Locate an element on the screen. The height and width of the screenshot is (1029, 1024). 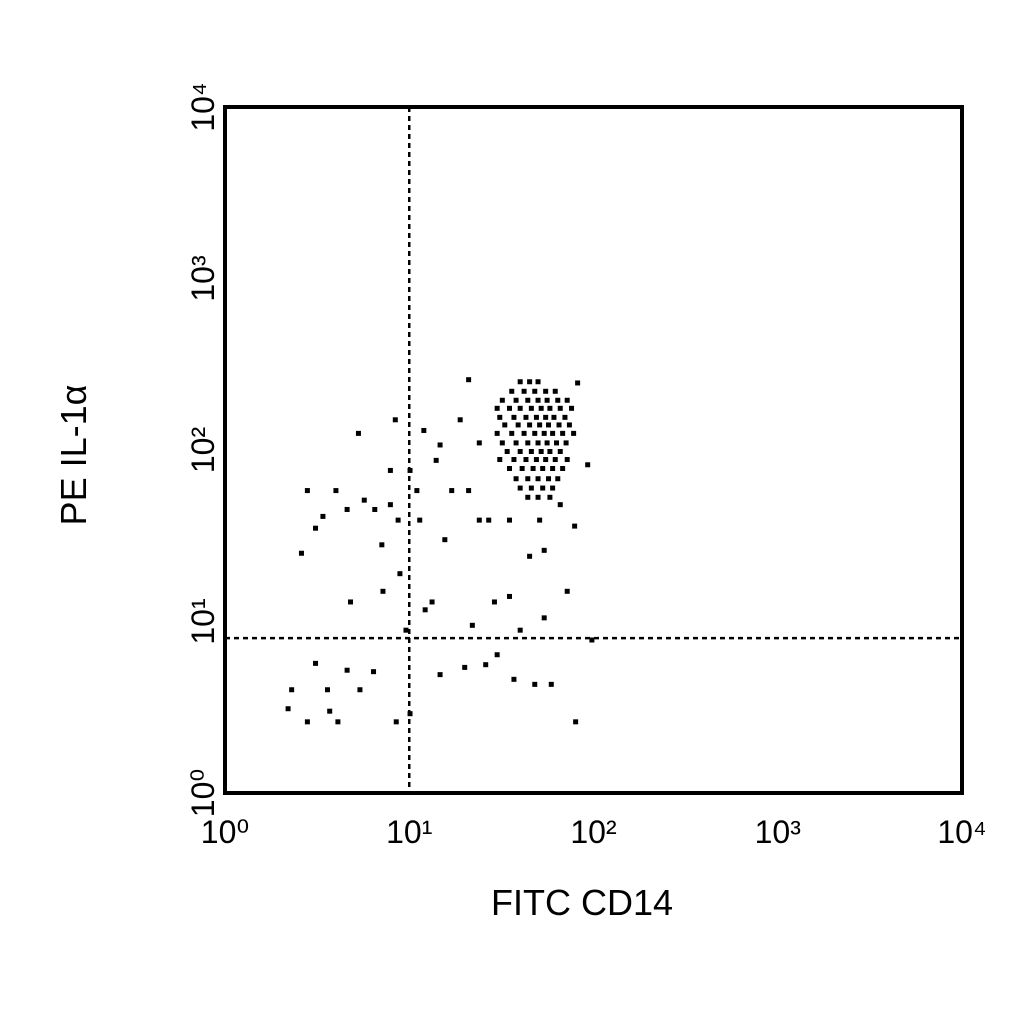
y-tick-label: 10¹ is located at coordinates (203, 621).